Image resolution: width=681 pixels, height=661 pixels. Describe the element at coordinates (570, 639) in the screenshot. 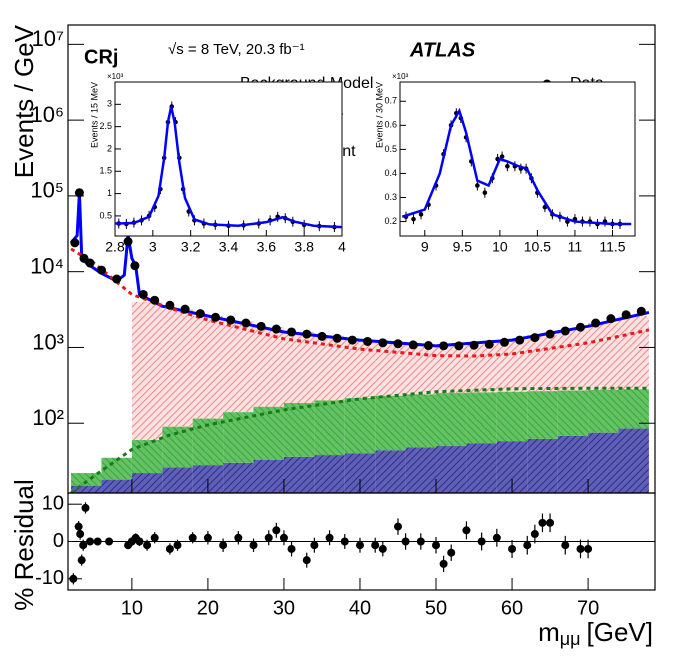

I see `x-axis-label-sub: μμ` at that location.